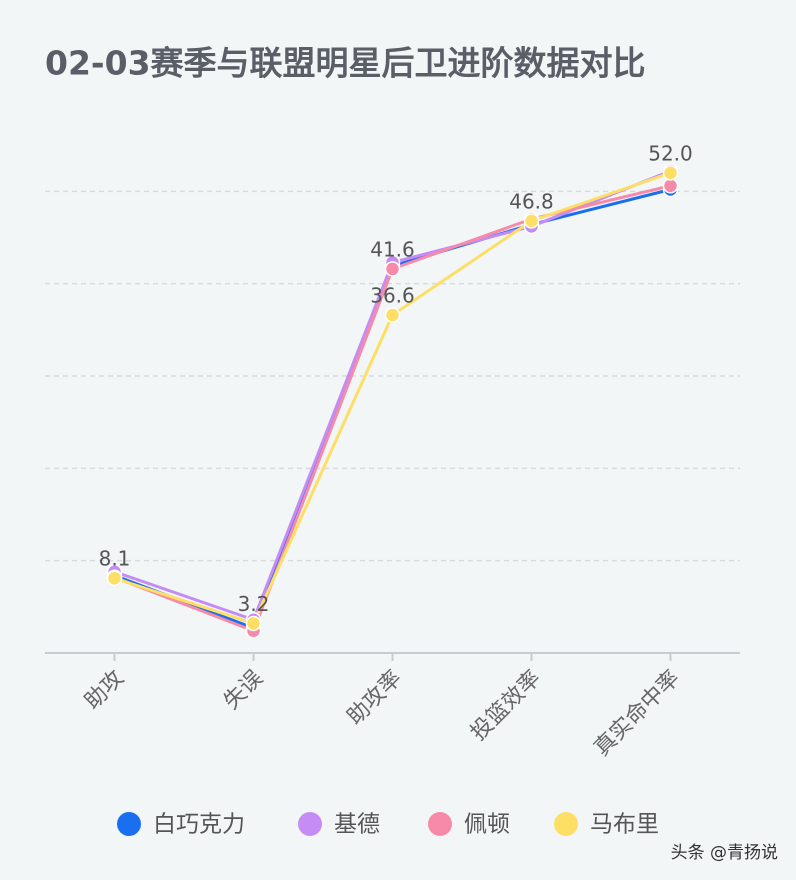 This screenshot has width=796, height=880. I want to click on data-label: 3.2, so click(254, 604).